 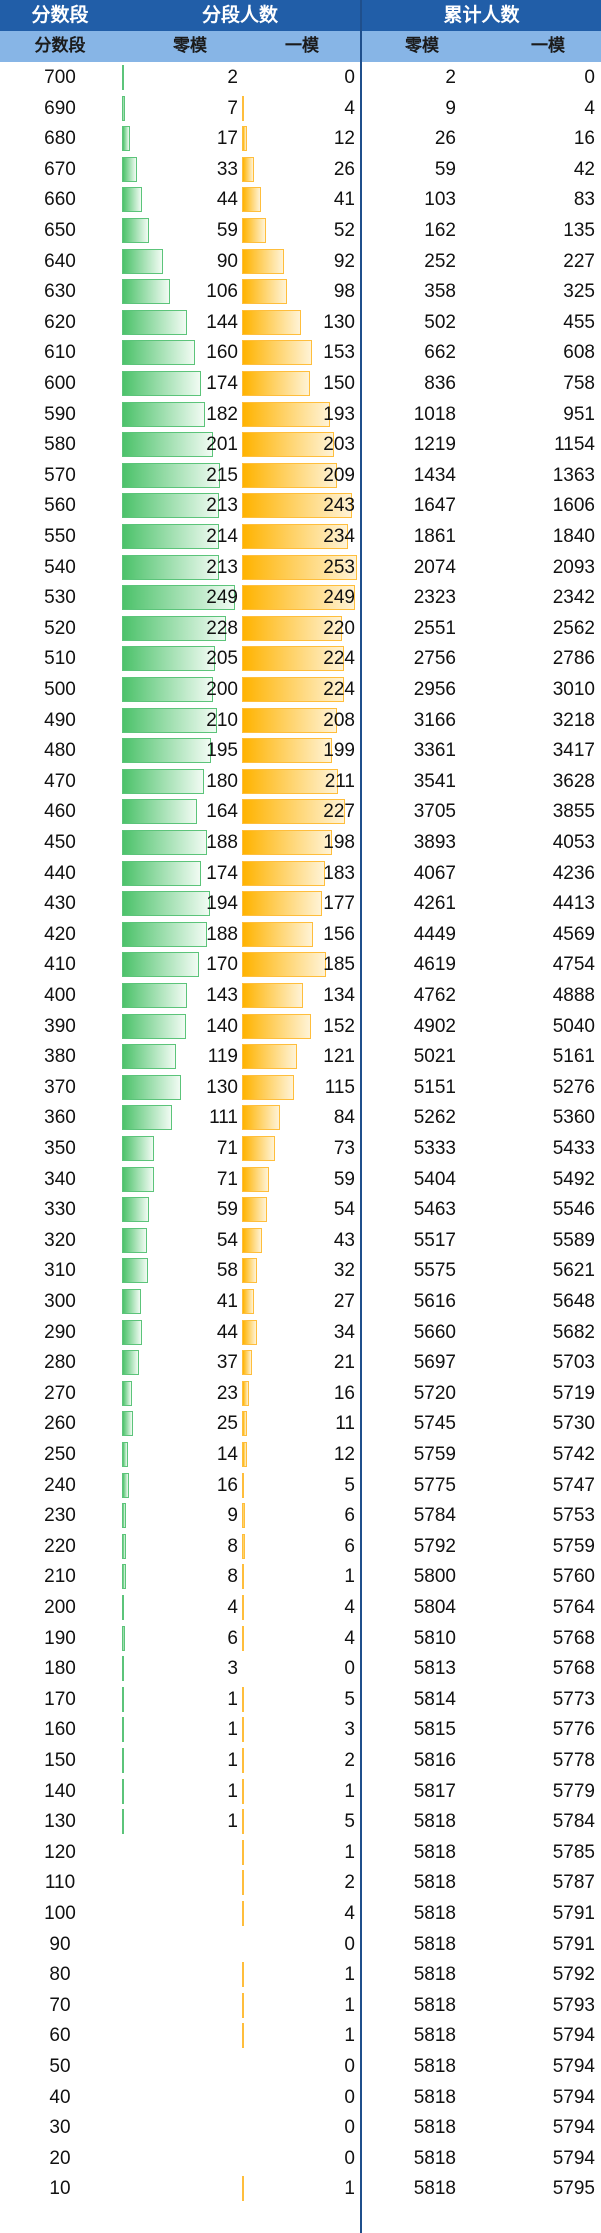 What do you see at coordinates (584, 139) in the screenshot?
I see `cum-first-mock-cell: 16` at bounding box center [584, 139].